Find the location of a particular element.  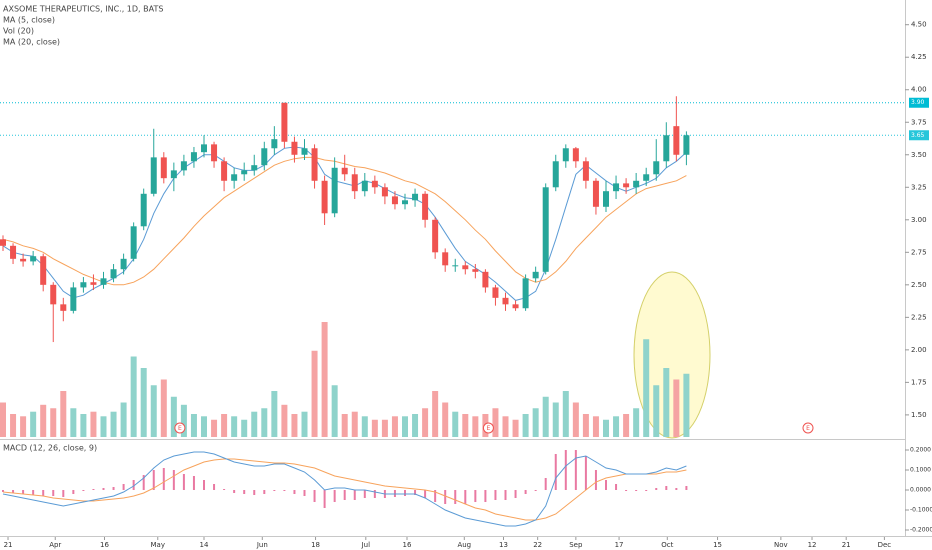

x-tick-label: 13 is located at coordinates (503, 545).